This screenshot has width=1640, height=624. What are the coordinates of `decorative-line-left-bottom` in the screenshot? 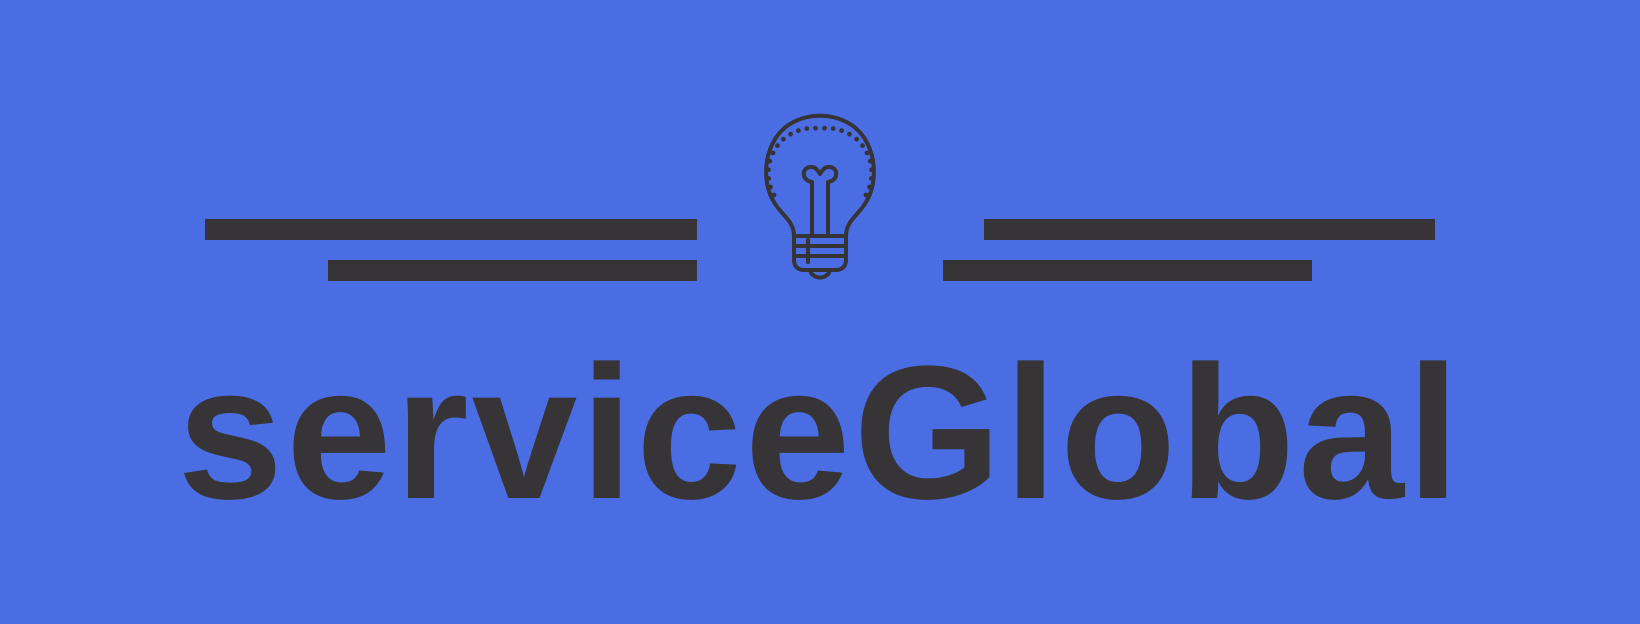 It's located at (512, 270).